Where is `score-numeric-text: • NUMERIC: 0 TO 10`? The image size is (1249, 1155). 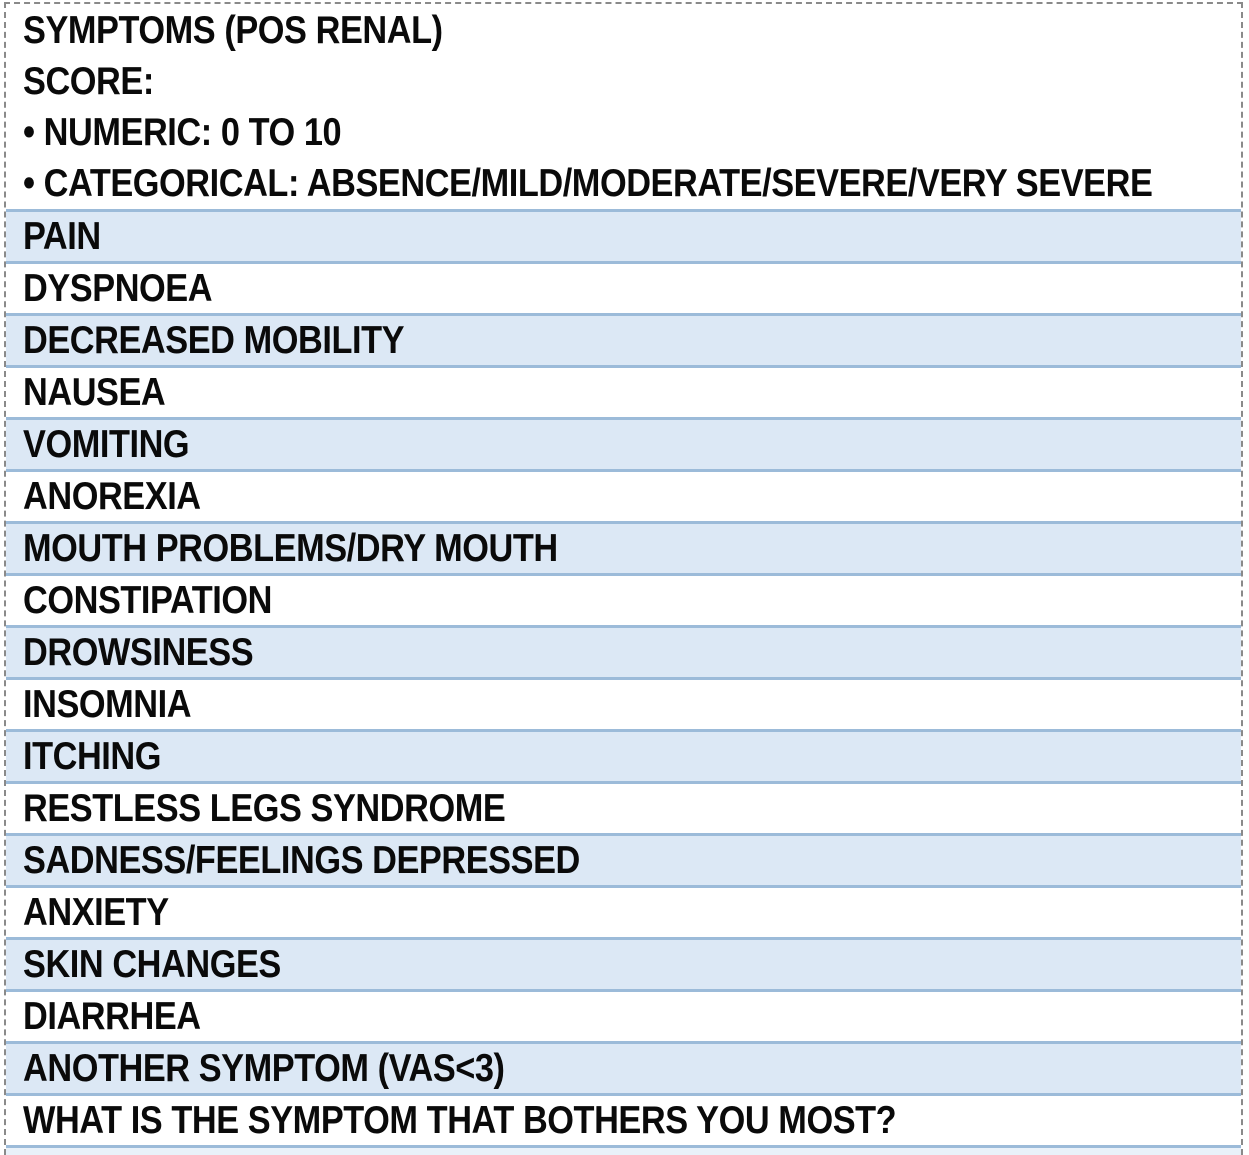
score-numeric-text: • NUMERIC: 0 TO 10 is located at coordinates (182, 132).